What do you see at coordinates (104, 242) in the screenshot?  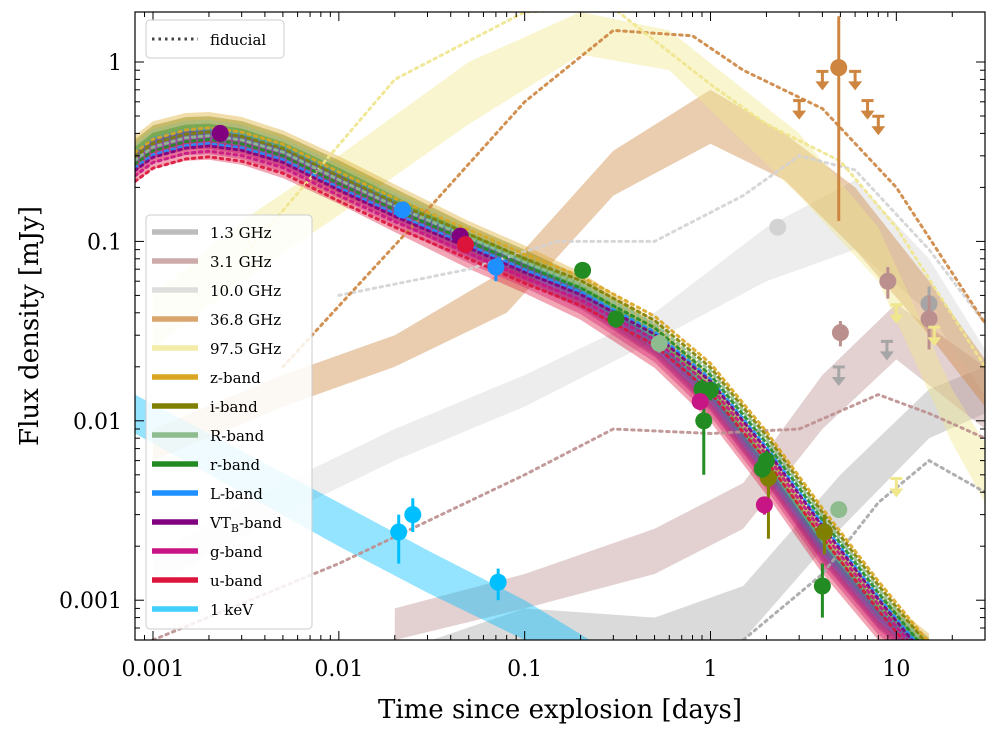 I see `y-tick-label: 0.1` at bounding box center [104, 242].